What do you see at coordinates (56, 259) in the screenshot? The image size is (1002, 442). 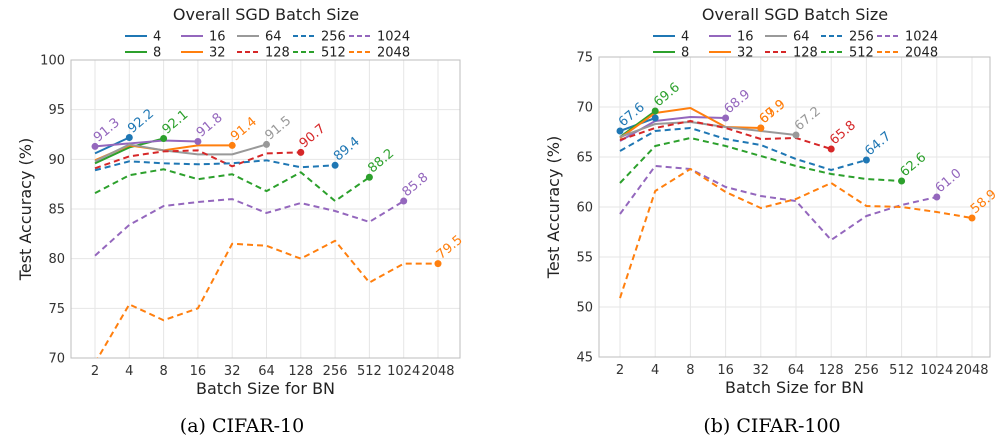 I see `y-tick-label: 80` at bounding box center [56, 259].